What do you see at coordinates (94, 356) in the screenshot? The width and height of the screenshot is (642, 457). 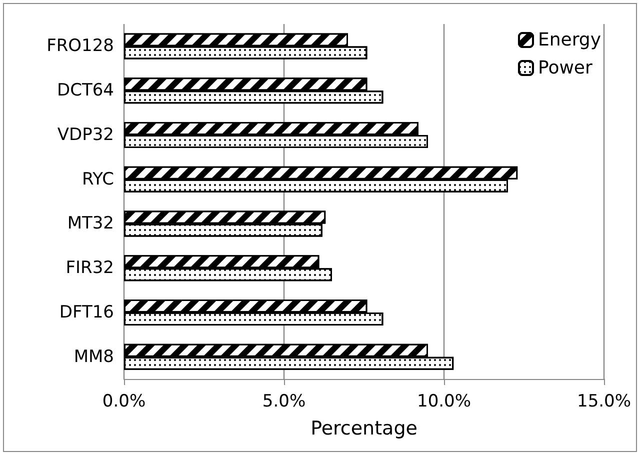 I see `y-tick-label: MM8` at bounding box center [94, 356].